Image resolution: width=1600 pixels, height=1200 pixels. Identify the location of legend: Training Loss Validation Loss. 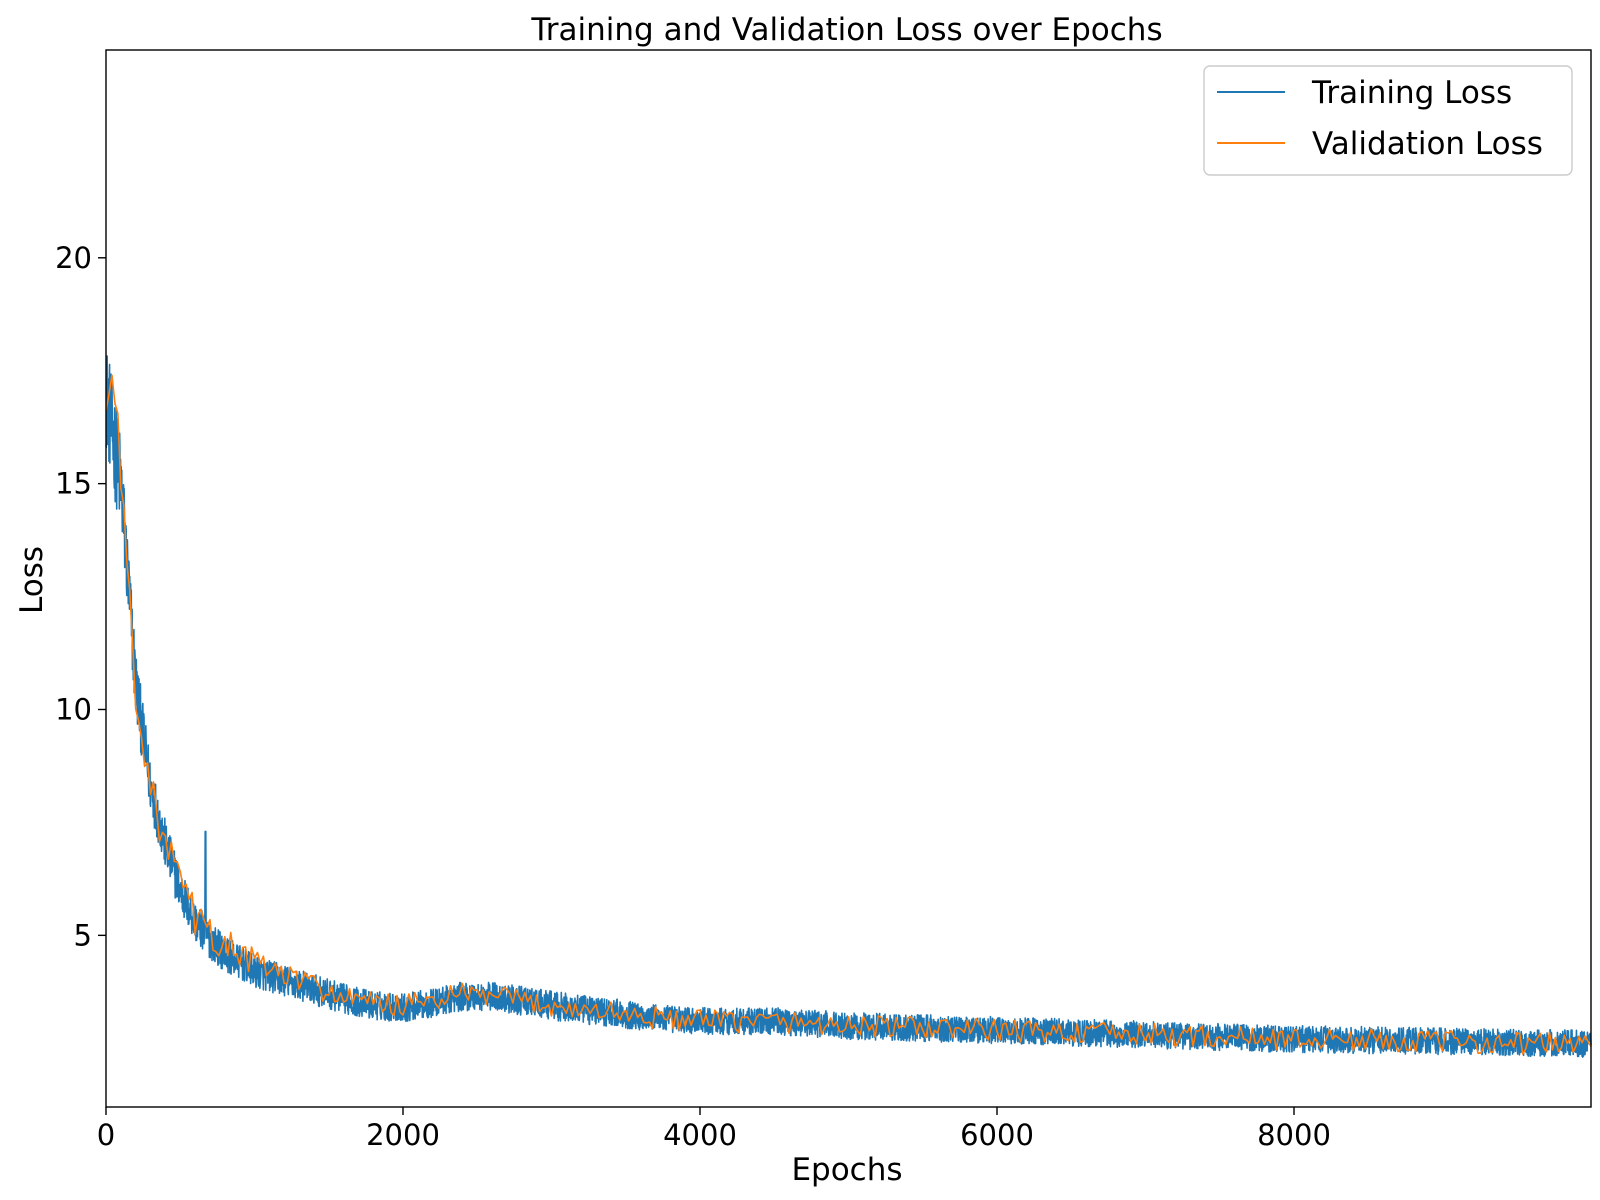
(1388, 120).